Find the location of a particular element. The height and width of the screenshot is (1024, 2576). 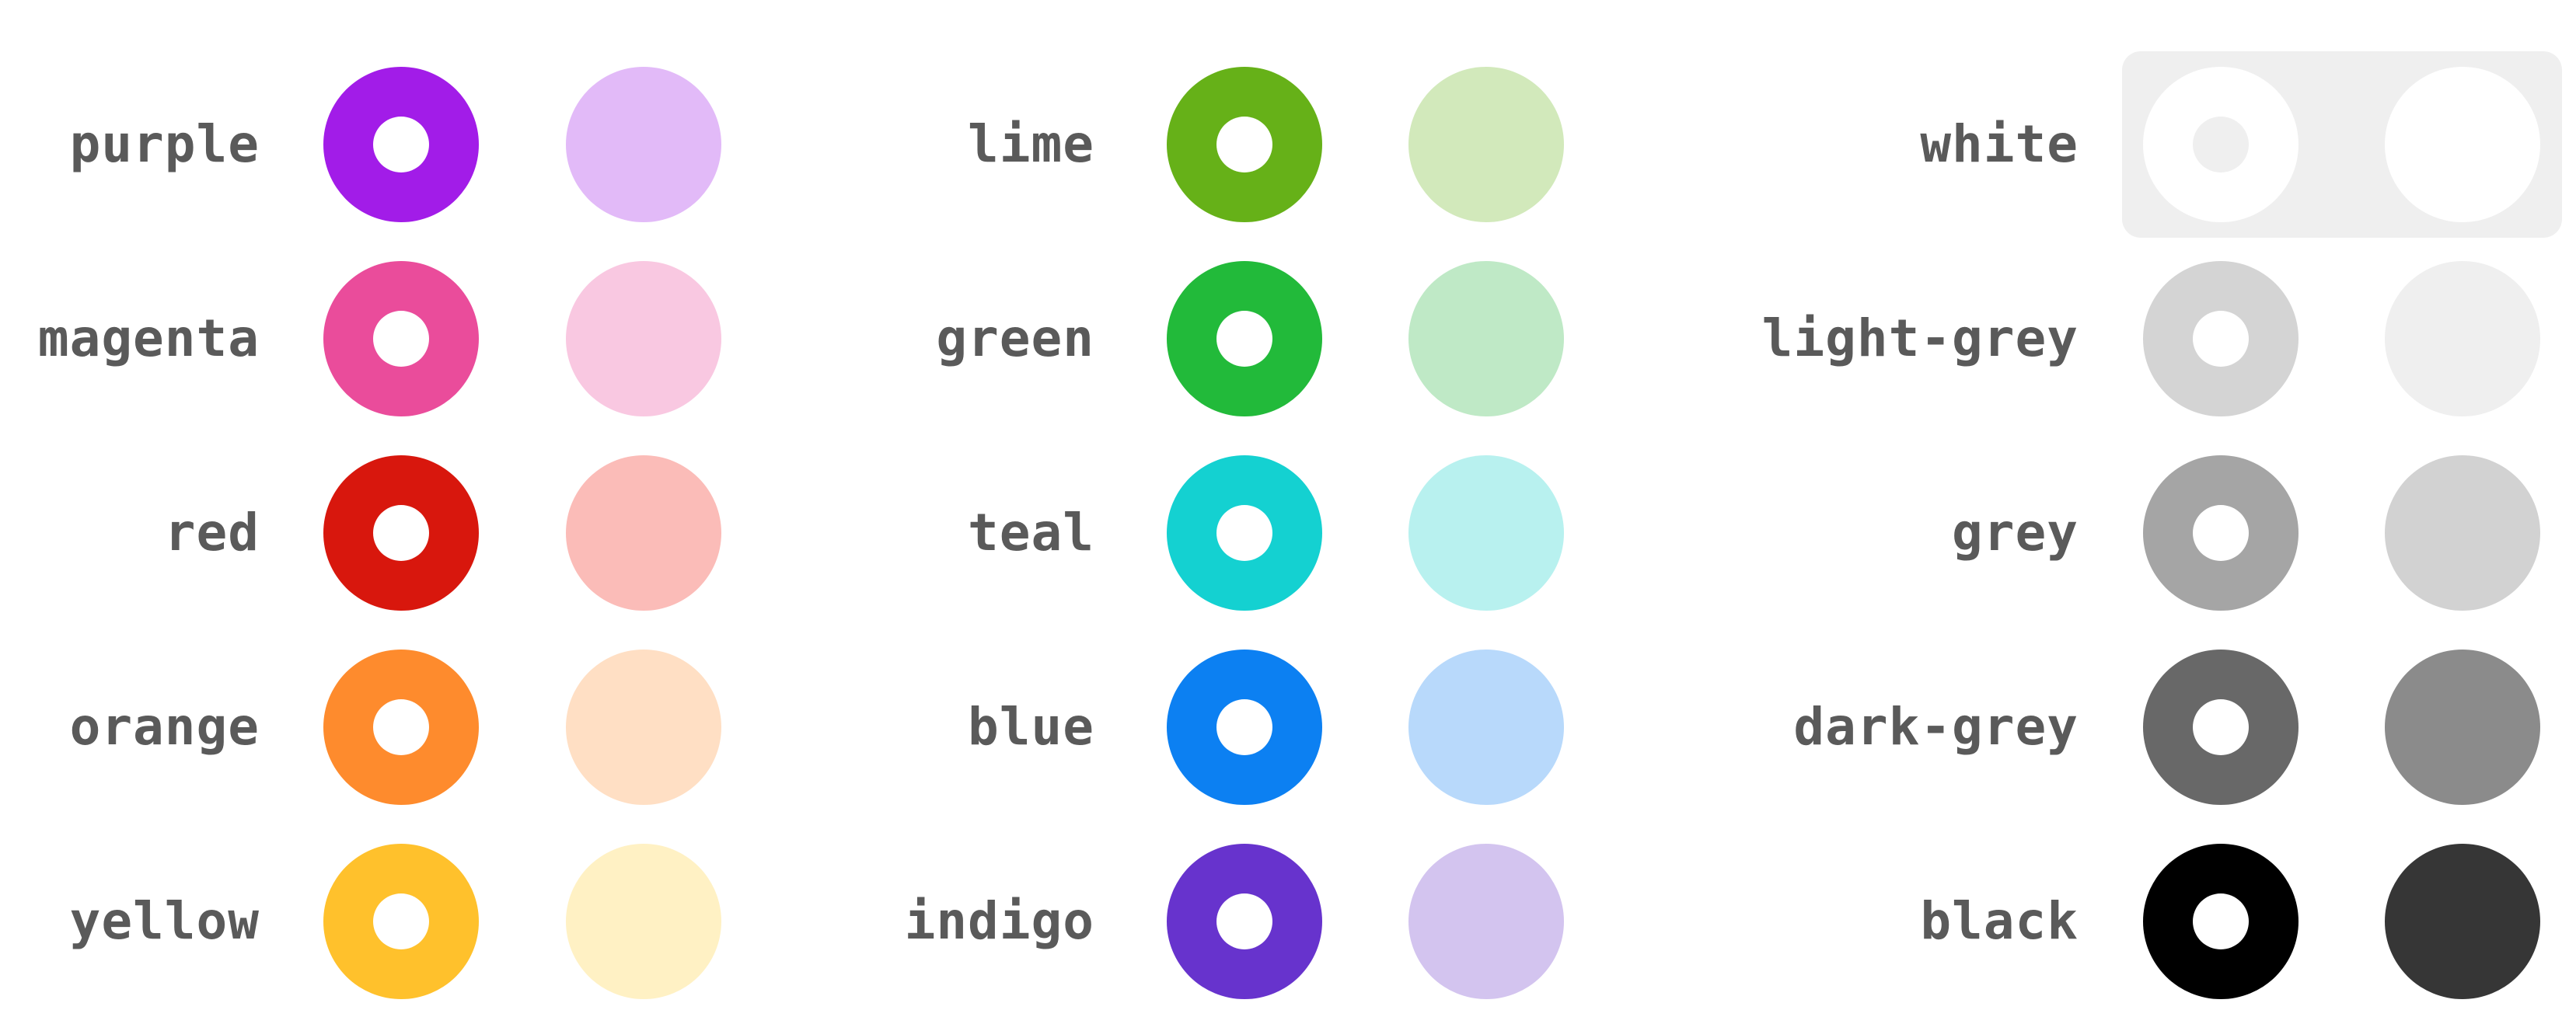

swatch-light-magenta is located at coordinates (644, 338).